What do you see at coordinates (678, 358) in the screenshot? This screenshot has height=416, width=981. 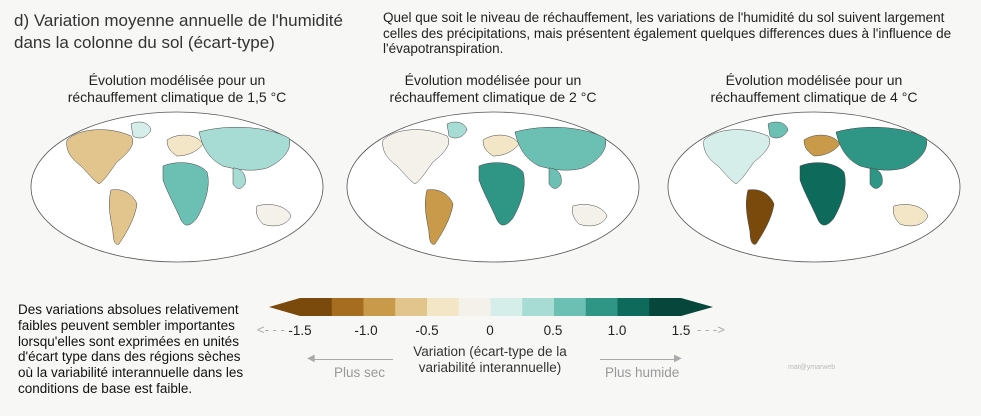 I see `arrow-right-icon: ▶` at bounding box center [678, 358].